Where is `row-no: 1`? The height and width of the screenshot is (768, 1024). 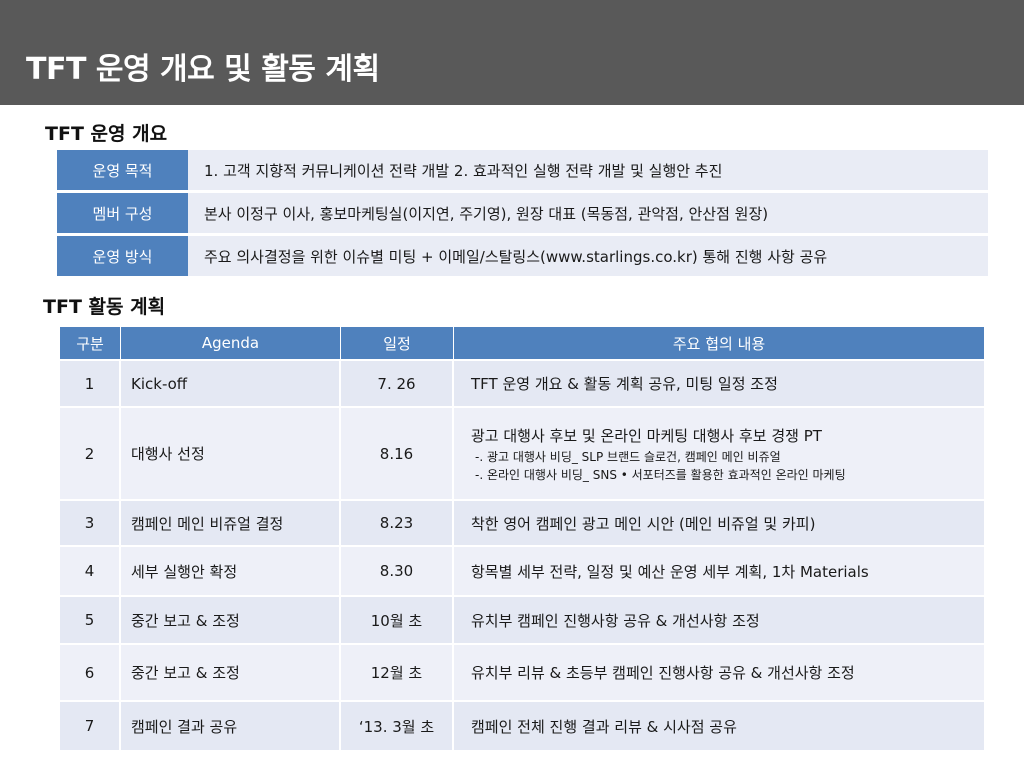
row-no: 1 is located at coordinates (90, 383).